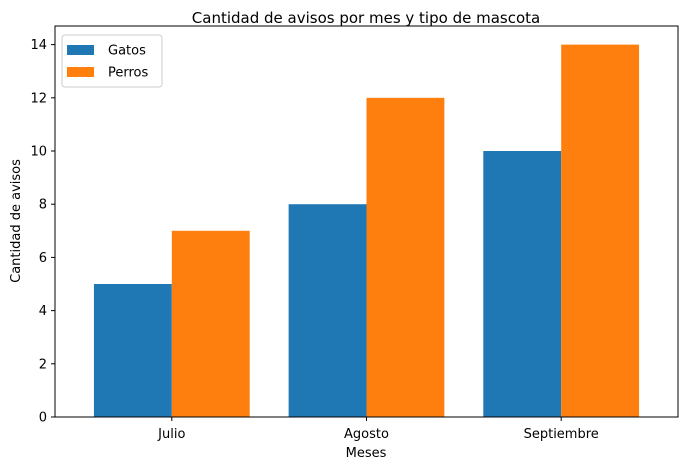 This screenshot has width=686, height=470. Describe the element at coordinates (127, 51) in the screenshot. I see `legend-label-gatos: Gatos` at that location.